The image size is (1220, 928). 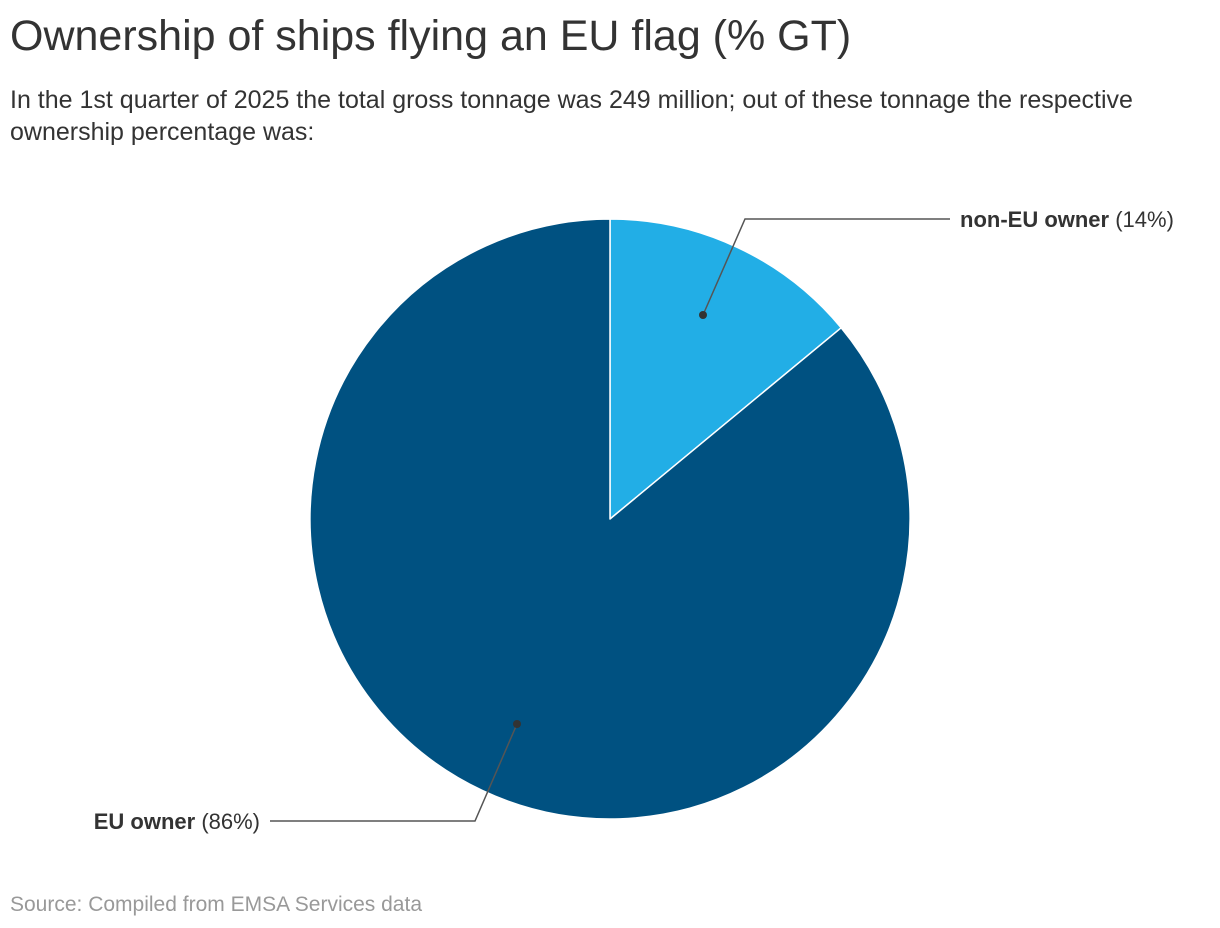 I want to click on slice-label-non-eu-owner: non-EU owner (14%), so click(x=1067, y=219).